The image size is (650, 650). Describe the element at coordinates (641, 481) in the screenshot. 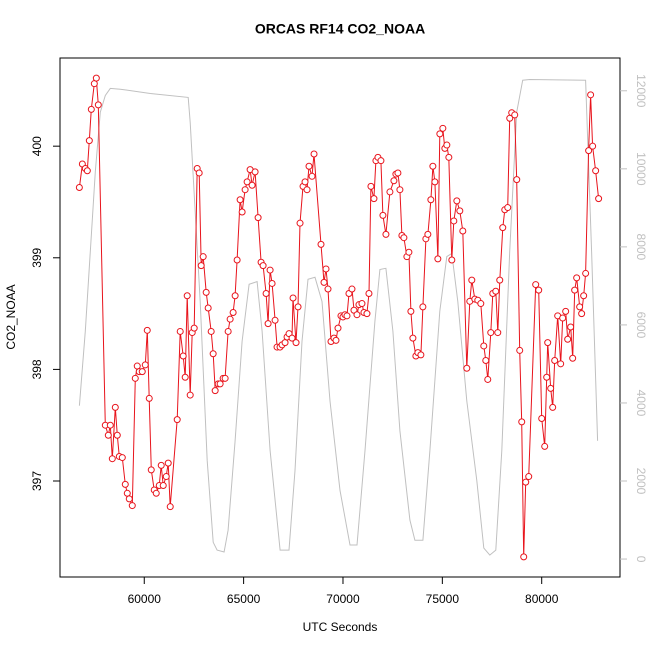

I see `y2-tick-label: 2000` at that location.